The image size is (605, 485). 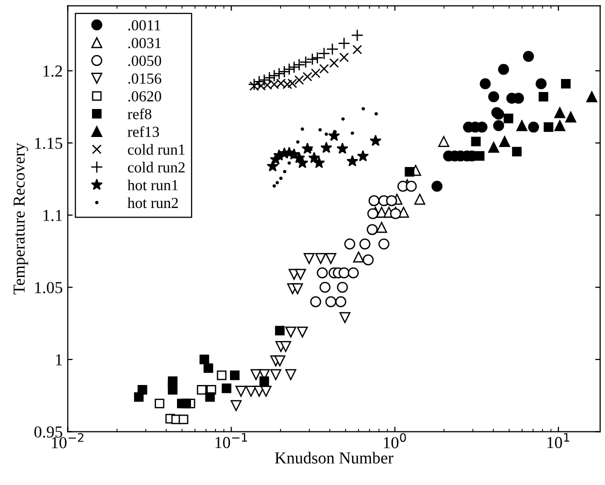 What do you see at coordinates (558, 440) in the screenshot?
I see `x-tick-label: 10$^{1}$` at bounding box center [558, 440].